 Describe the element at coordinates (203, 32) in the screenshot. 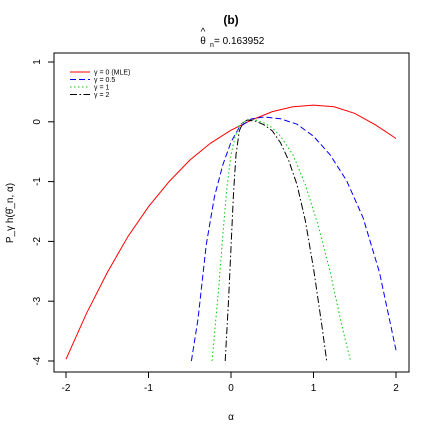

I see `subtitle-hat: ^` at that location.